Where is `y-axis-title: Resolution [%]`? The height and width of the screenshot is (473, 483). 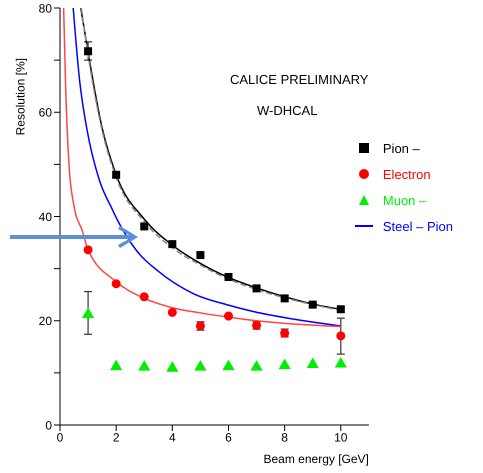 y-axis-title: Resolution [%] is located at coordinates (21, 97).